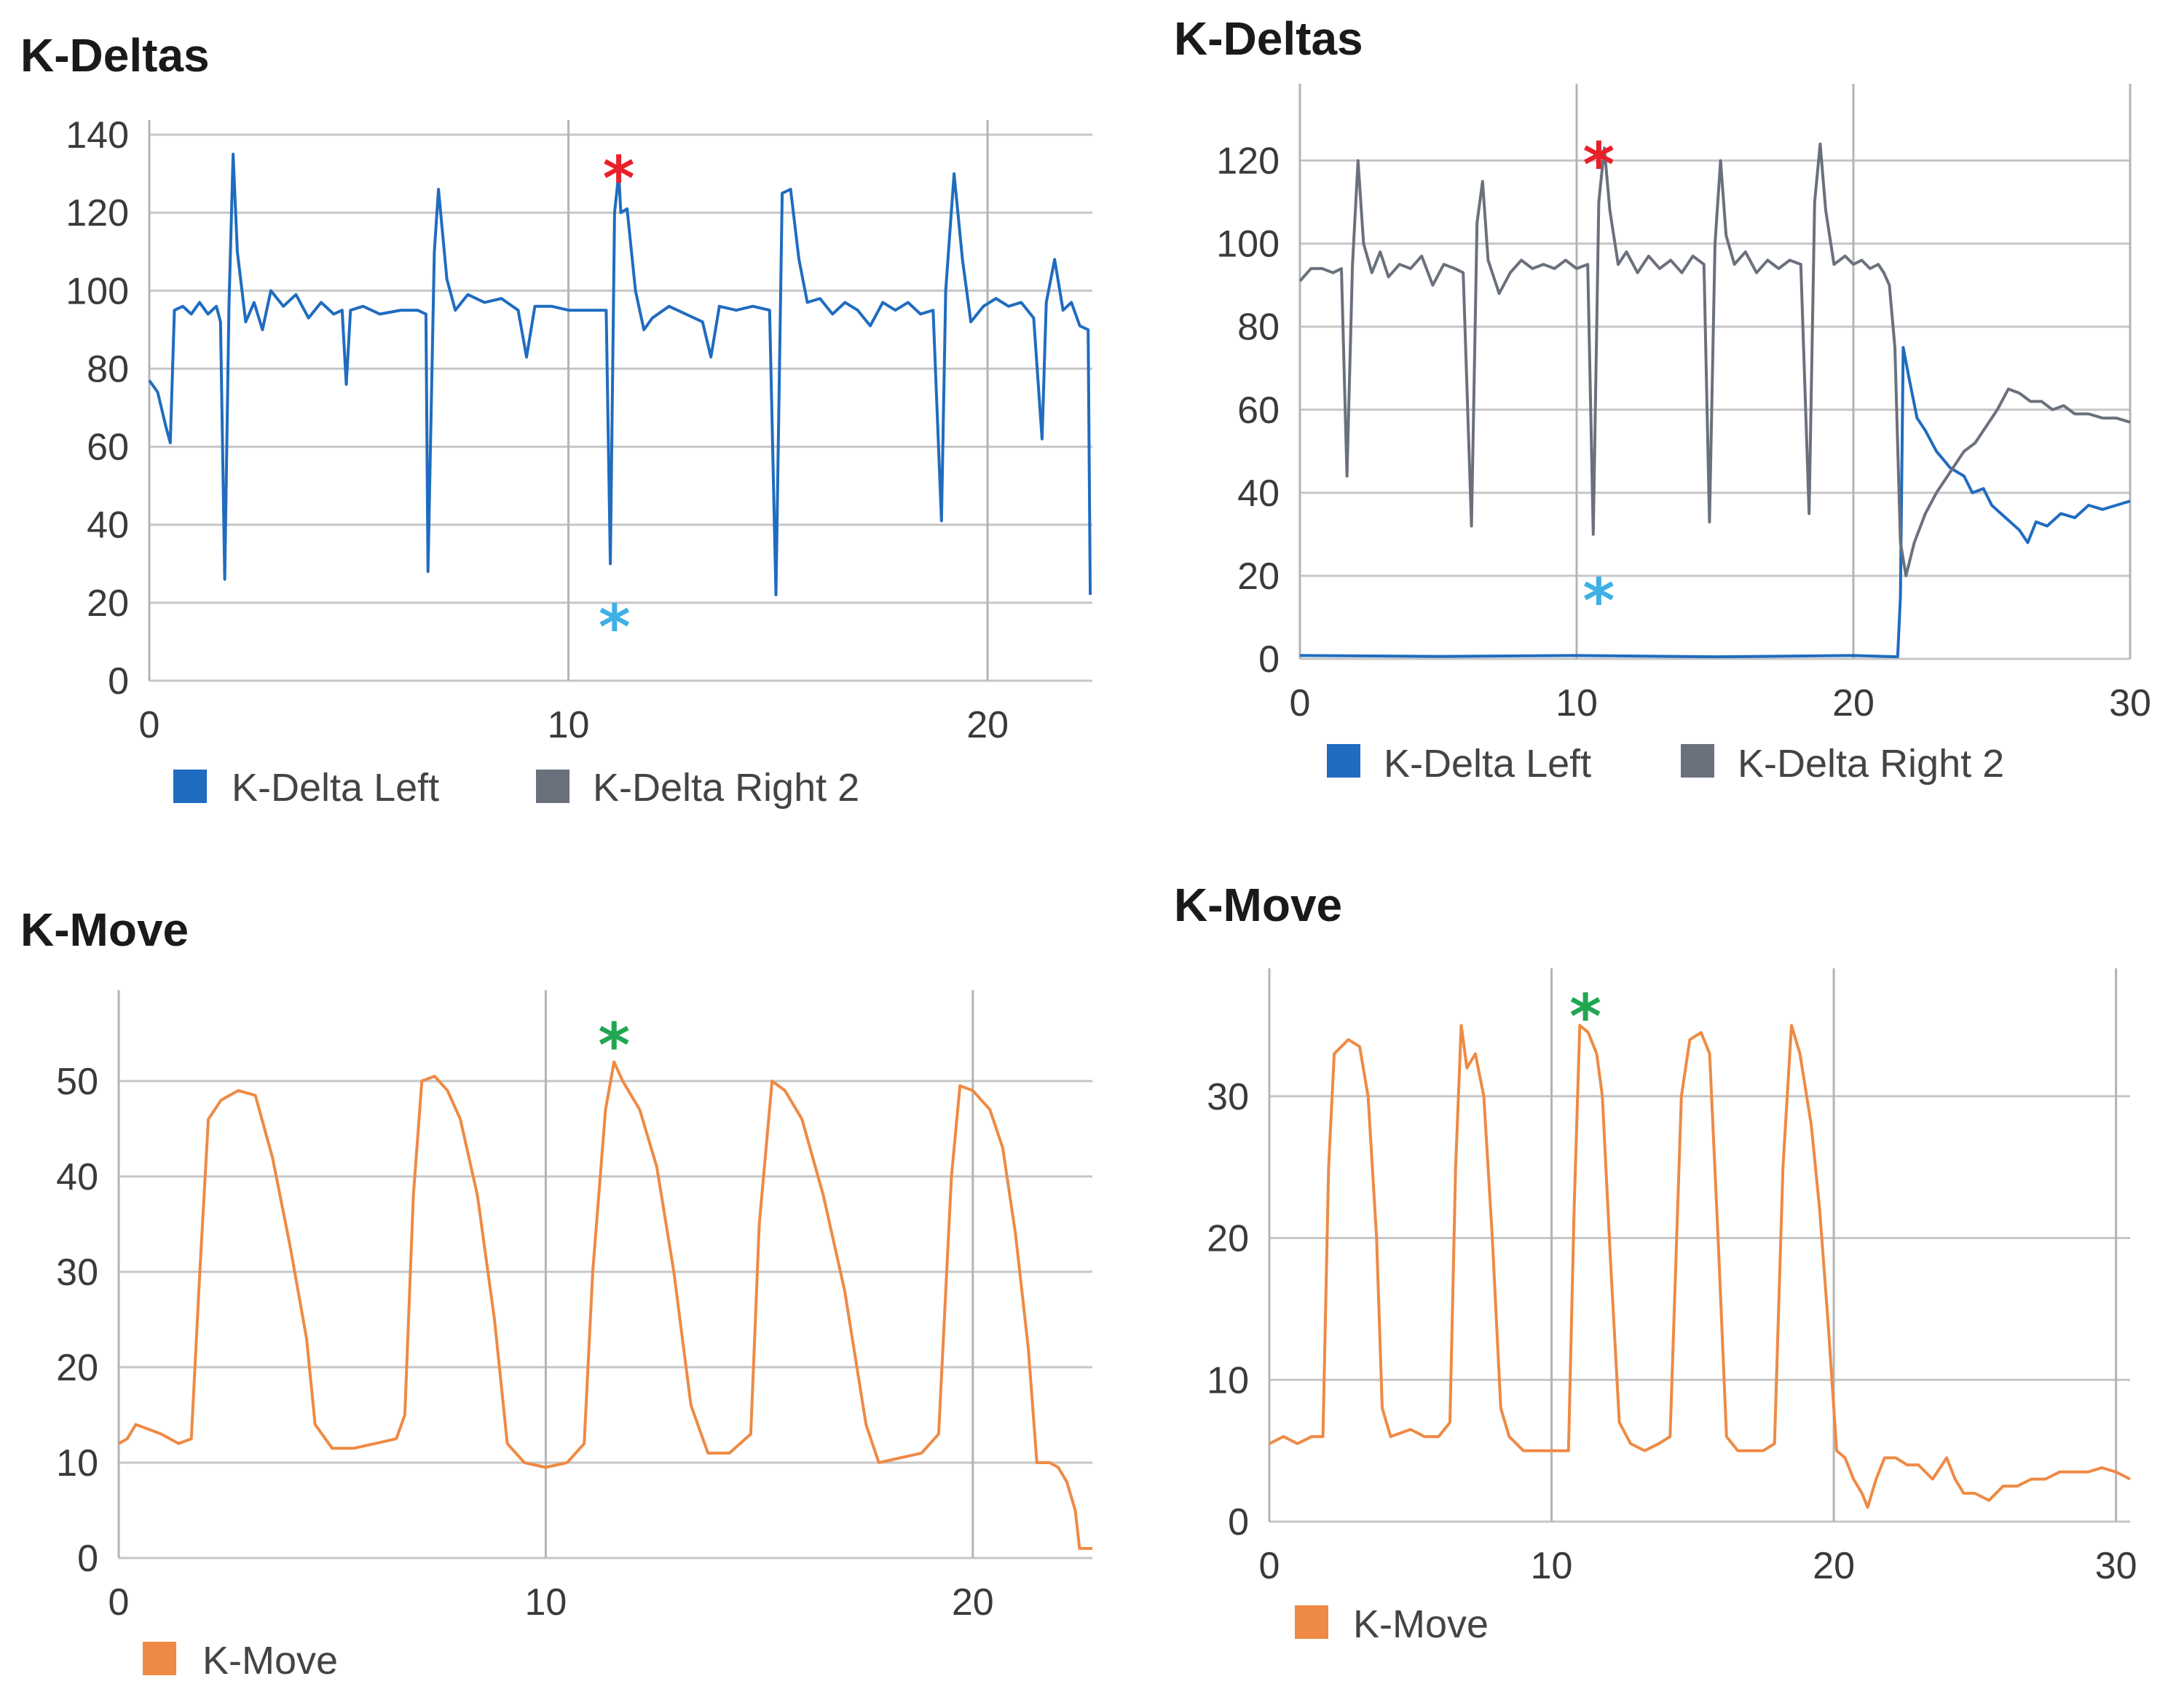  Describe the element at coordinates (97, 136) in the screenshot. I see `y-tick-label: 140` at that location.